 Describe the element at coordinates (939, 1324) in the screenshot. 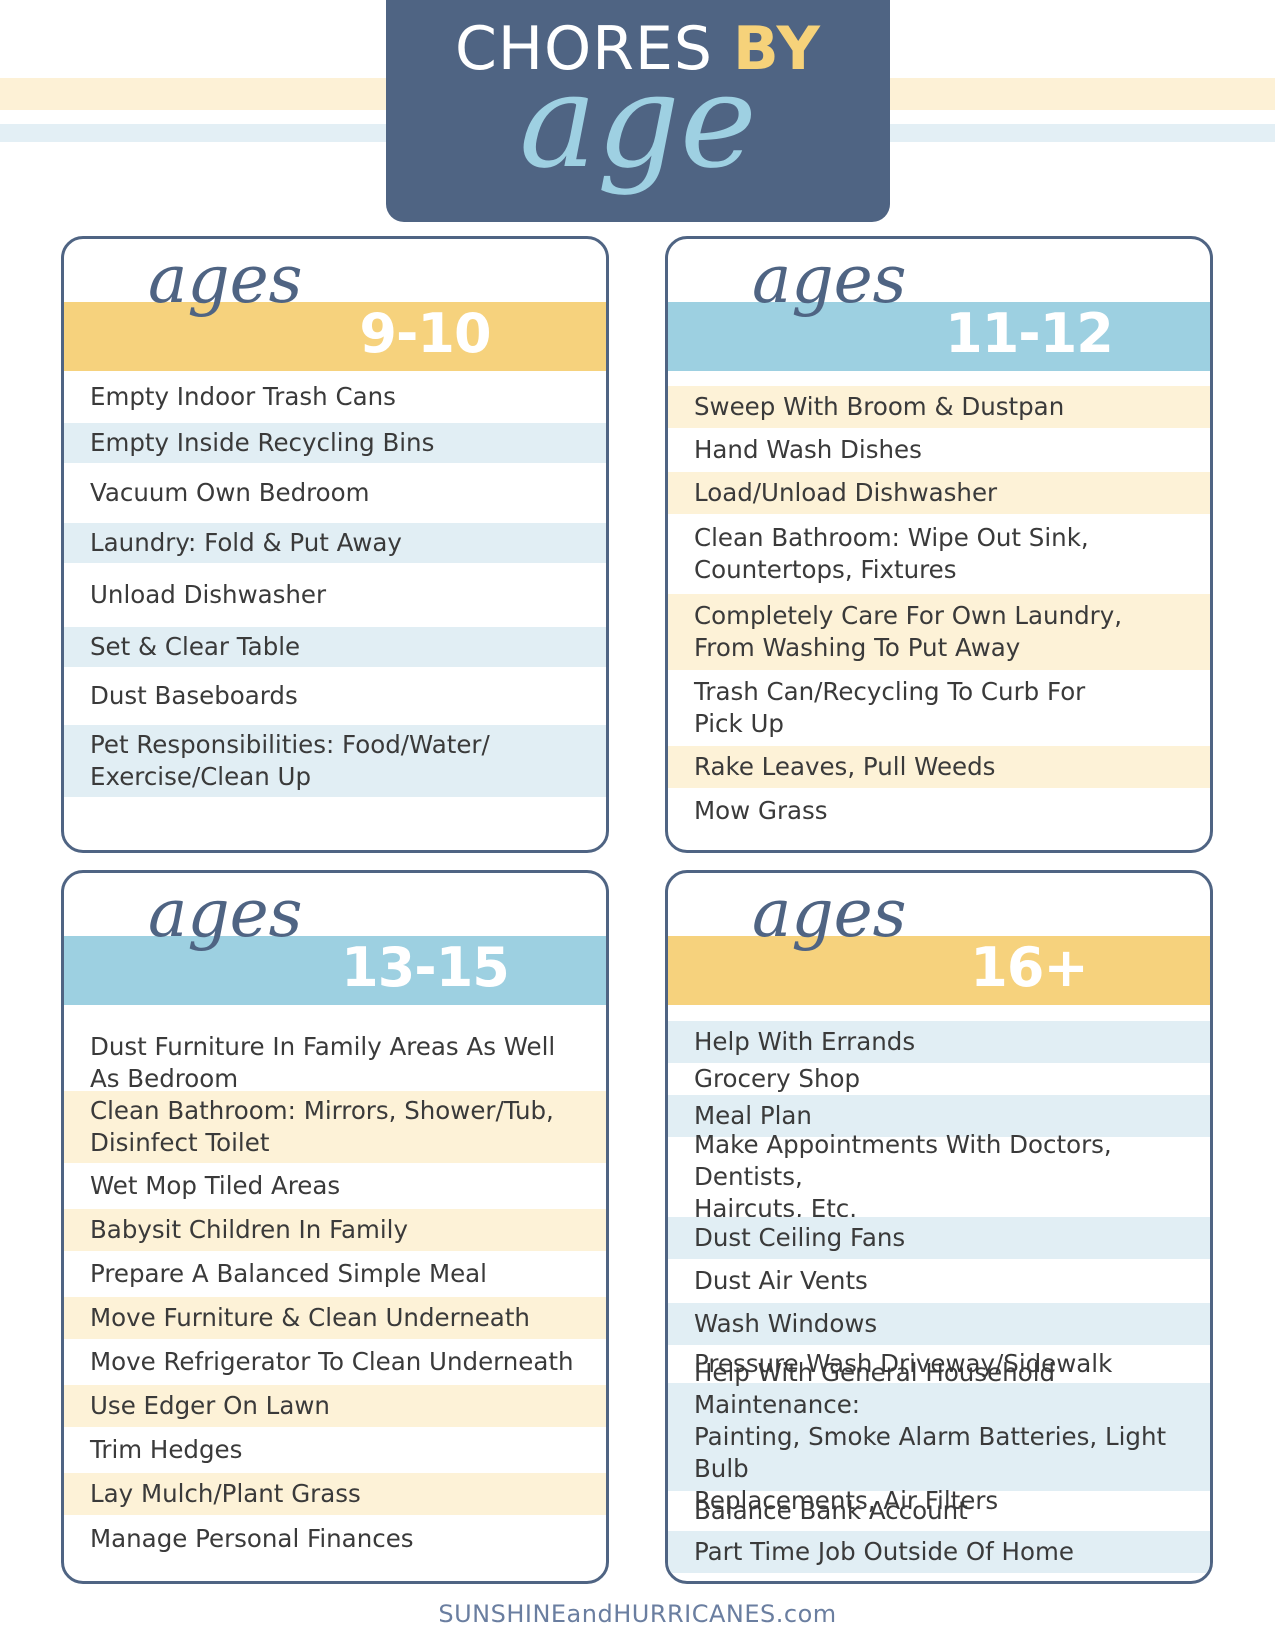

I see `chore-item: Wash Windows` at that location.